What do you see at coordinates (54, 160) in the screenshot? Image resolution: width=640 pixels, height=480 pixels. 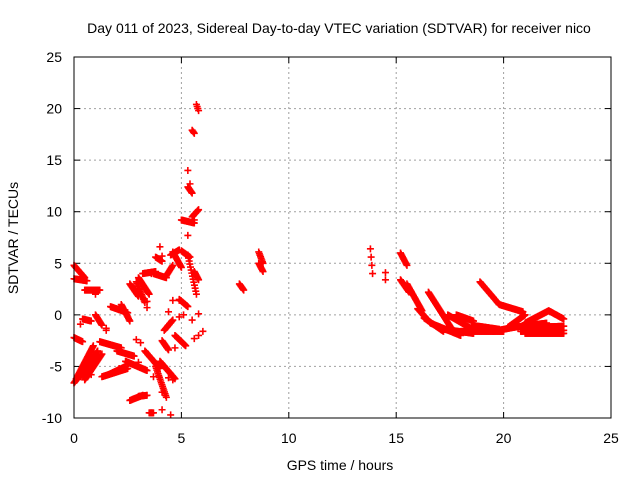 I see `y-tick-label: 15` at bounding box center [54, 160].